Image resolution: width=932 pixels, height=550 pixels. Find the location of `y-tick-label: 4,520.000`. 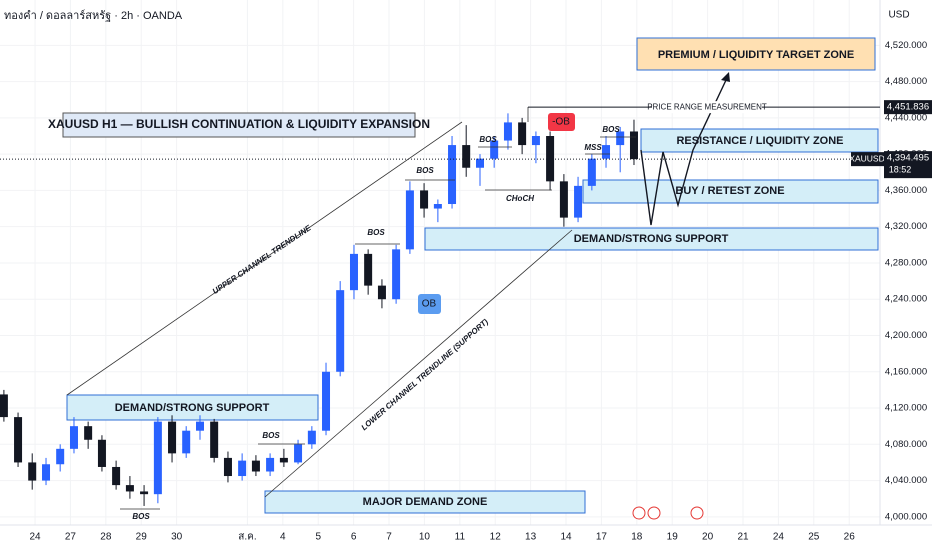

y-tick-label: 4,520.000 is located at coordinates (906, 45).